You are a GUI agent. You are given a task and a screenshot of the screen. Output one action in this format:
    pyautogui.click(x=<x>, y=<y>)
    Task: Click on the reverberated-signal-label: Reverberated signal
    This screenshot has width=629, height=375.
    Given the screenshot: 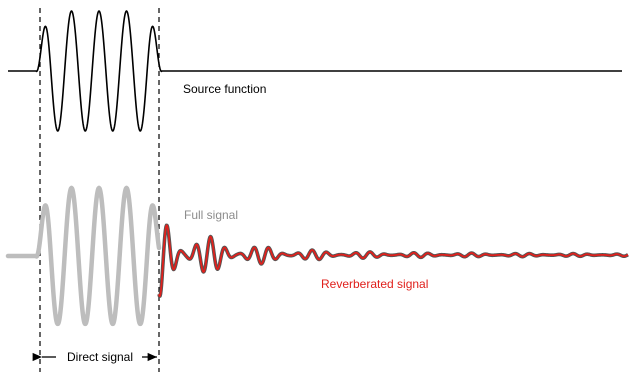 What is the action you would take?
    pyautogui.click(x=374, y=284)
    